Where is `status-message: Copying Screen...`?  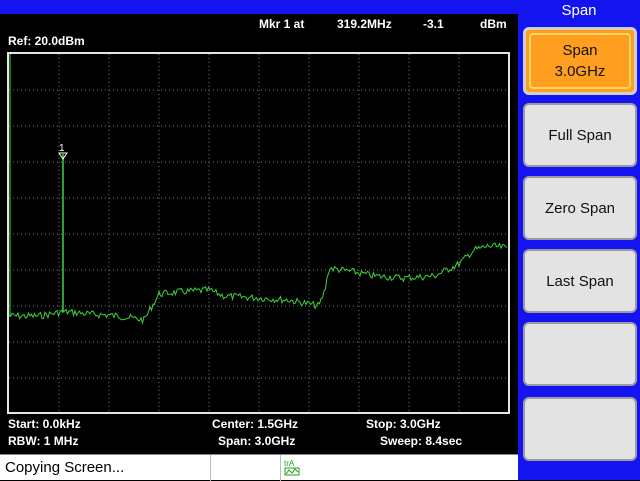
status-message: Copying Screen... is located at coordinates (65, 467).